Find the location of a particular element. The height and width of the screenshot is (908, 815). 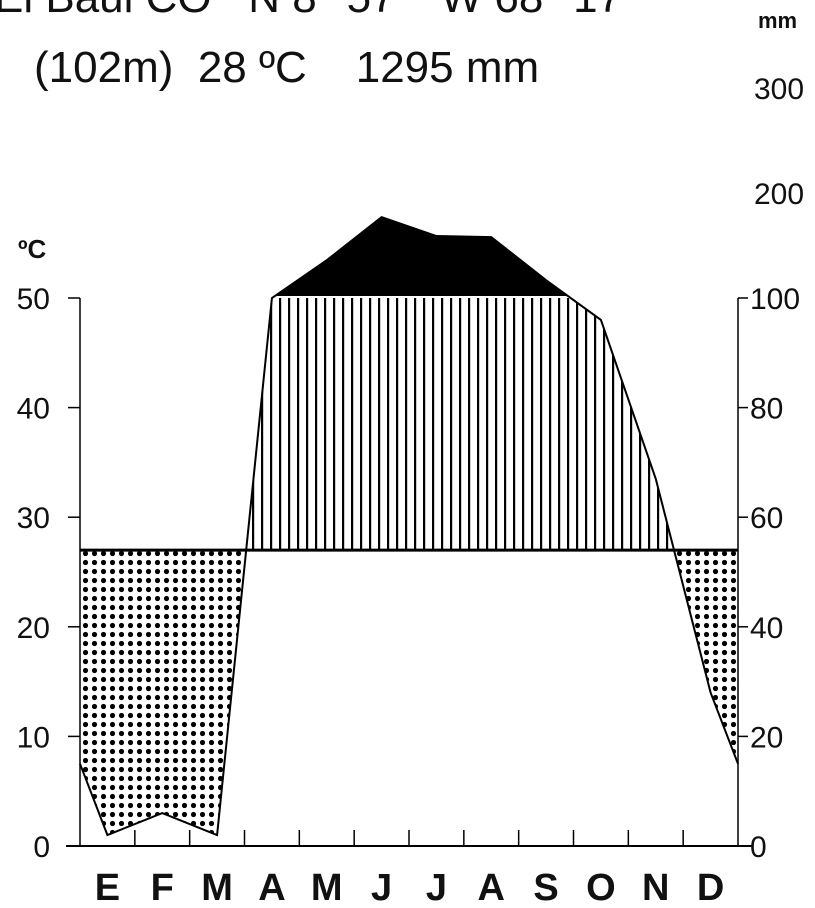

y2-axis-label: mm is located at coordinates (777, 20).